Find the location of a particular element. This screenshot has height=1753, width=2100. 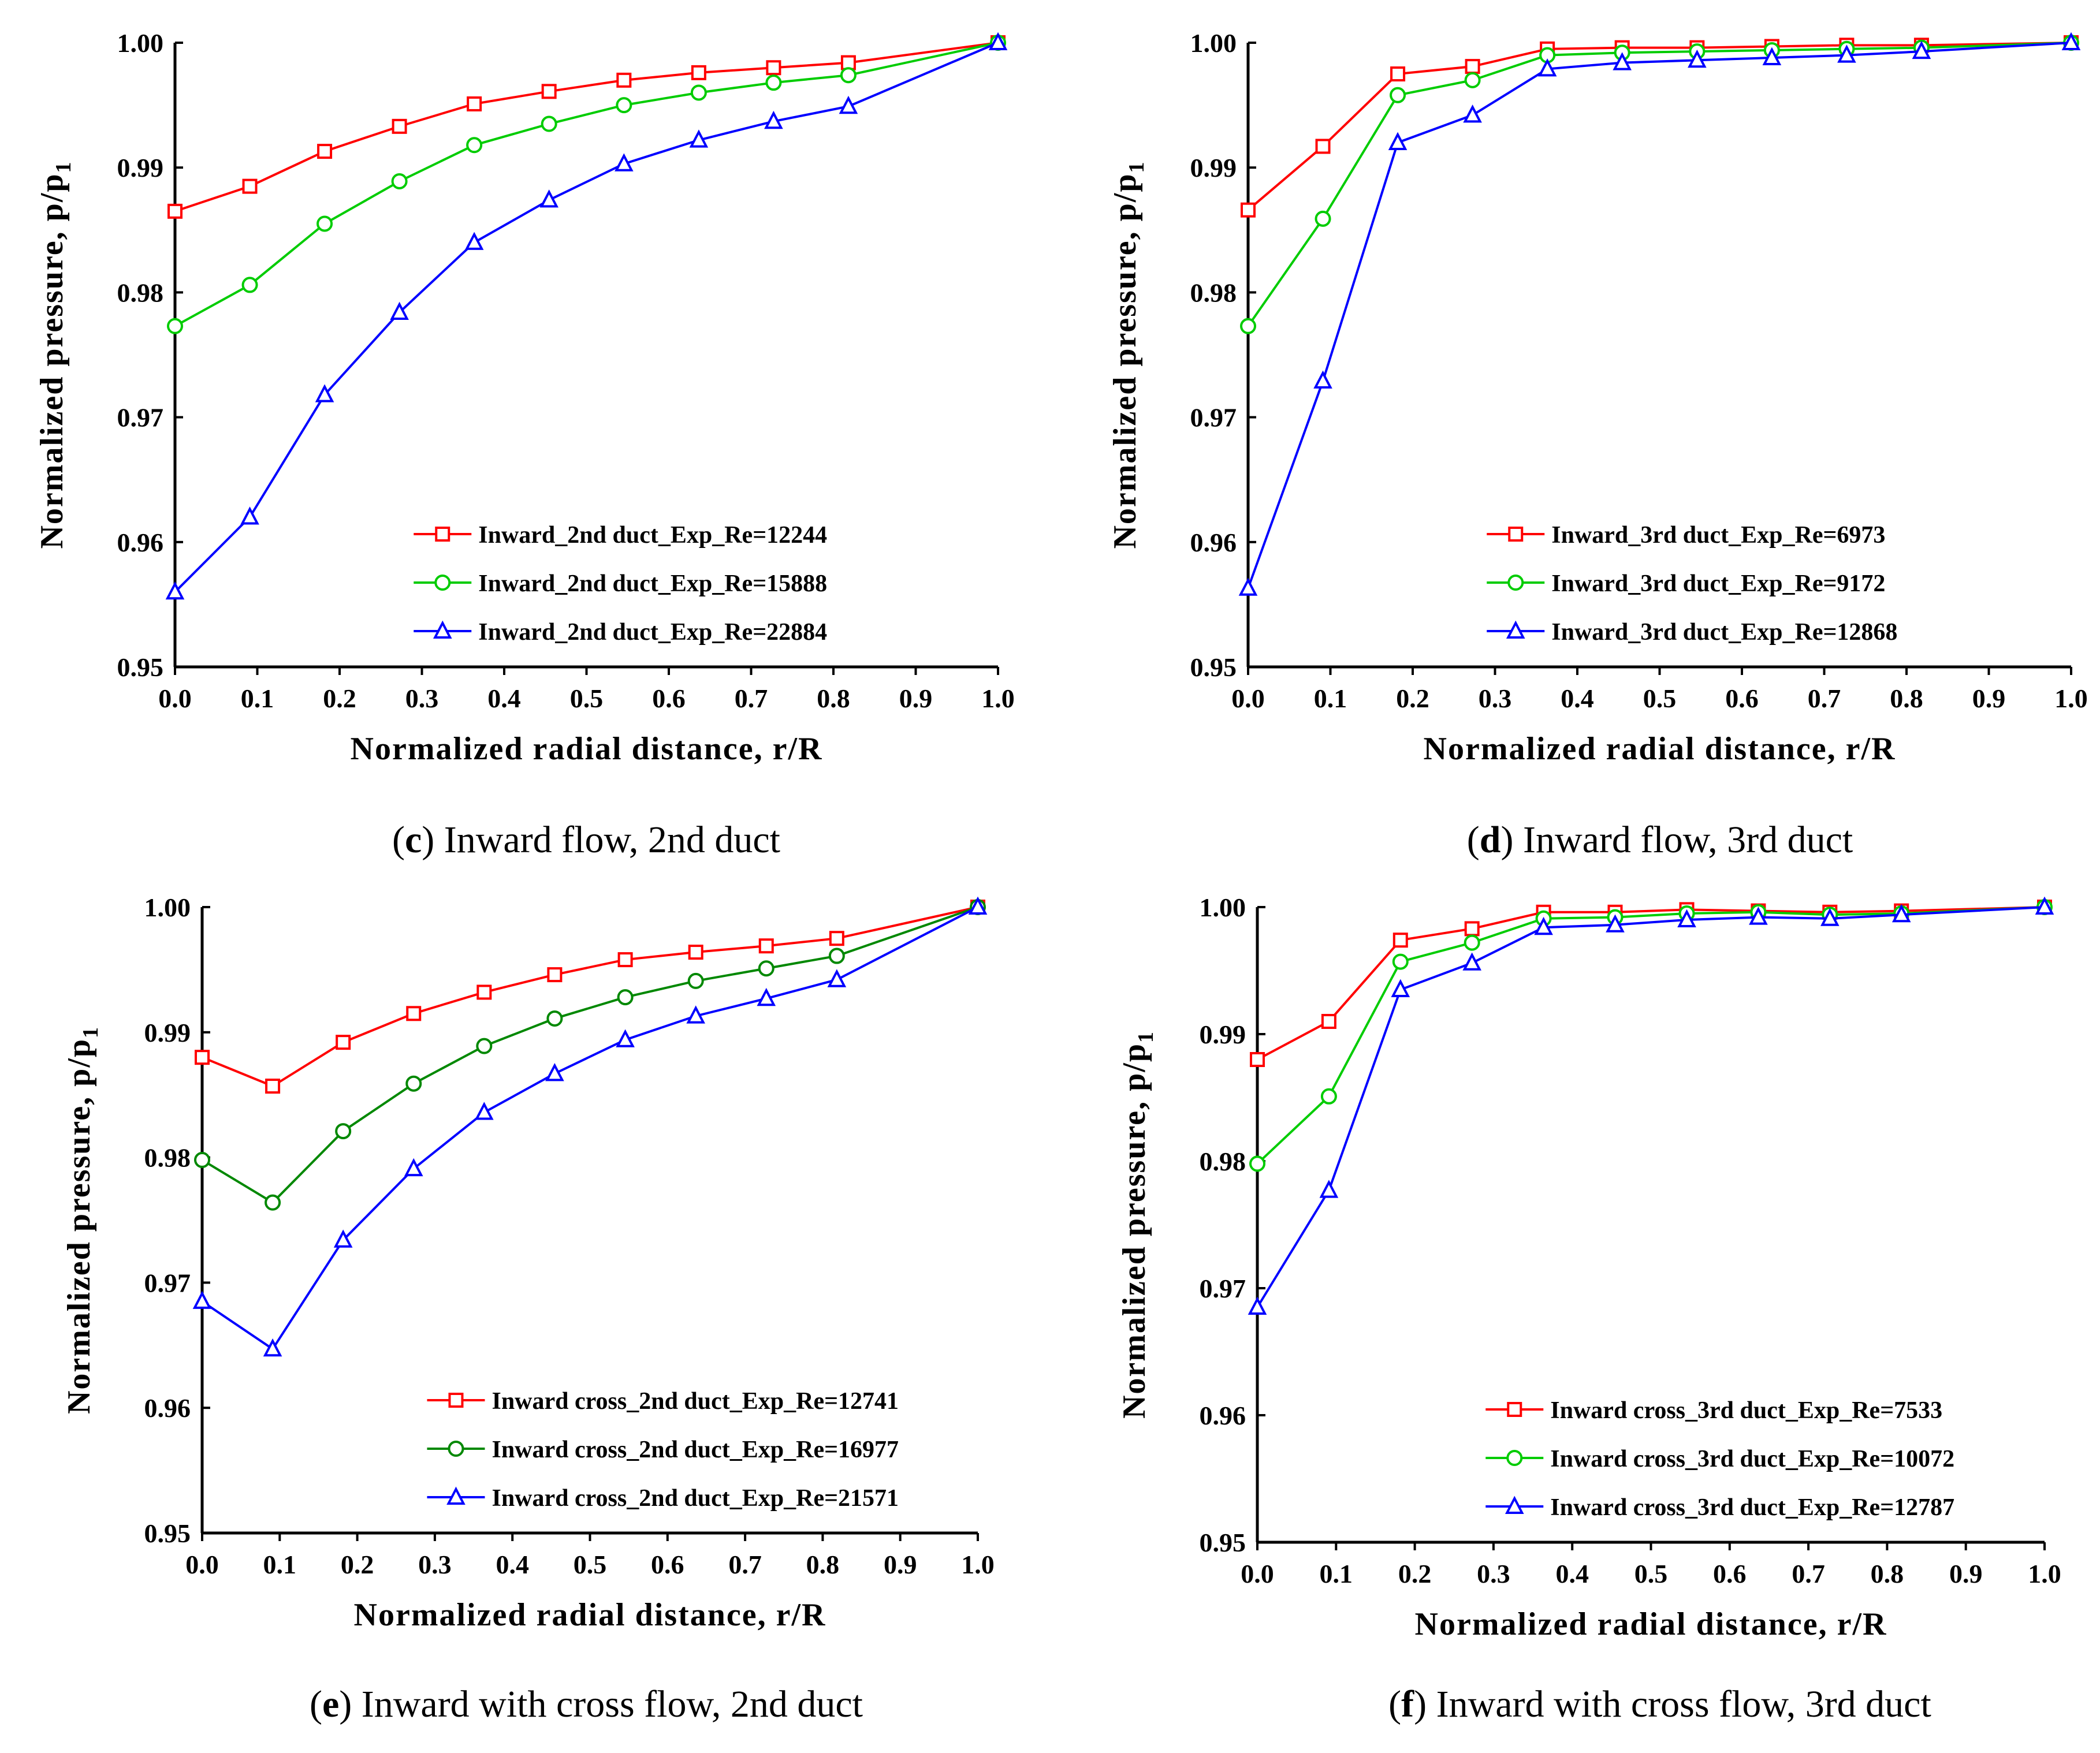

legend-label: Inward_3rd duct_Exp_Re=9172 is located at coordinates (1718, 583).